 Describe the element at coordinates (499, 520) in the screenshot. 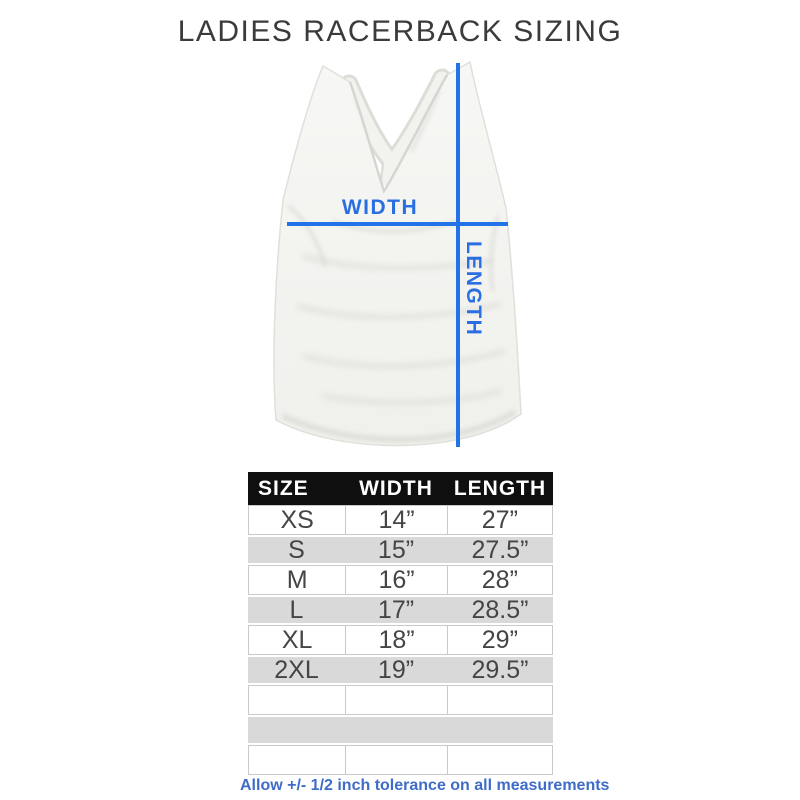

I see `table-cell: 27”` at that location.